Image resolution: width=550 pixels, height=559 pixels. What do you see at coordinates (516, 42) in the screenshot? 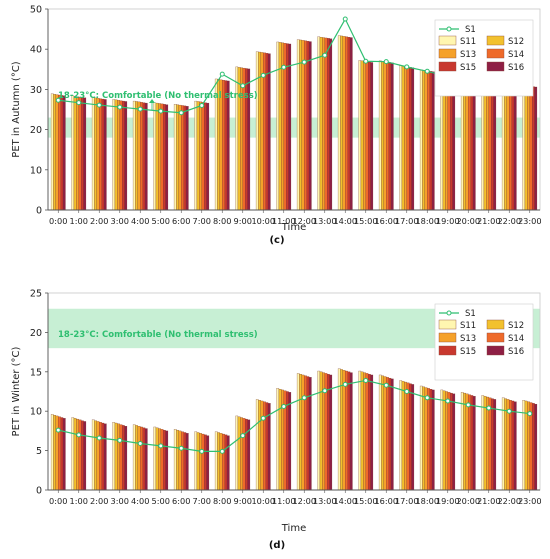
I see `legend-label: S12` at bounding box center [516, 42].